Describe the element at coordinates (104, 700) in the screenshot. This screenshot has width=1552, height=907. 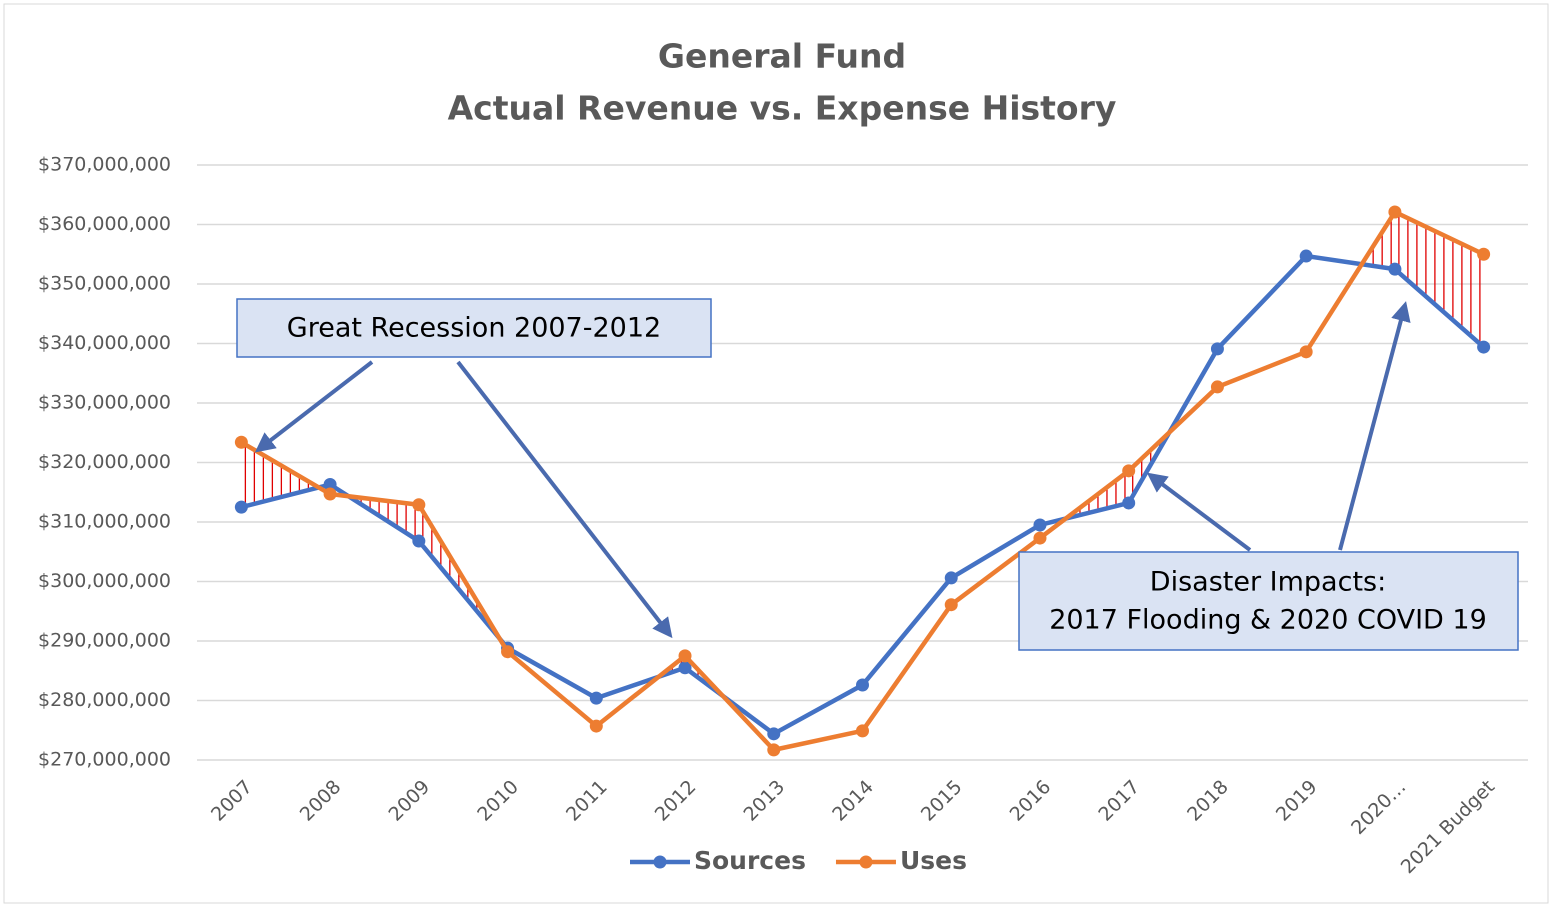
I see `y-tick-label: $280,000,000` at that location.